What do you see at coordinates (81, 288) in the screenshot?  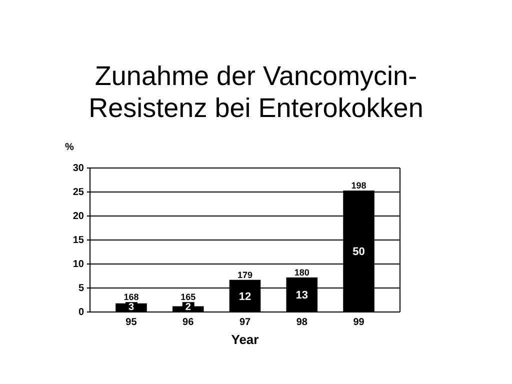 I see `y-tick-label: 5` at bounding box center [81, 288].